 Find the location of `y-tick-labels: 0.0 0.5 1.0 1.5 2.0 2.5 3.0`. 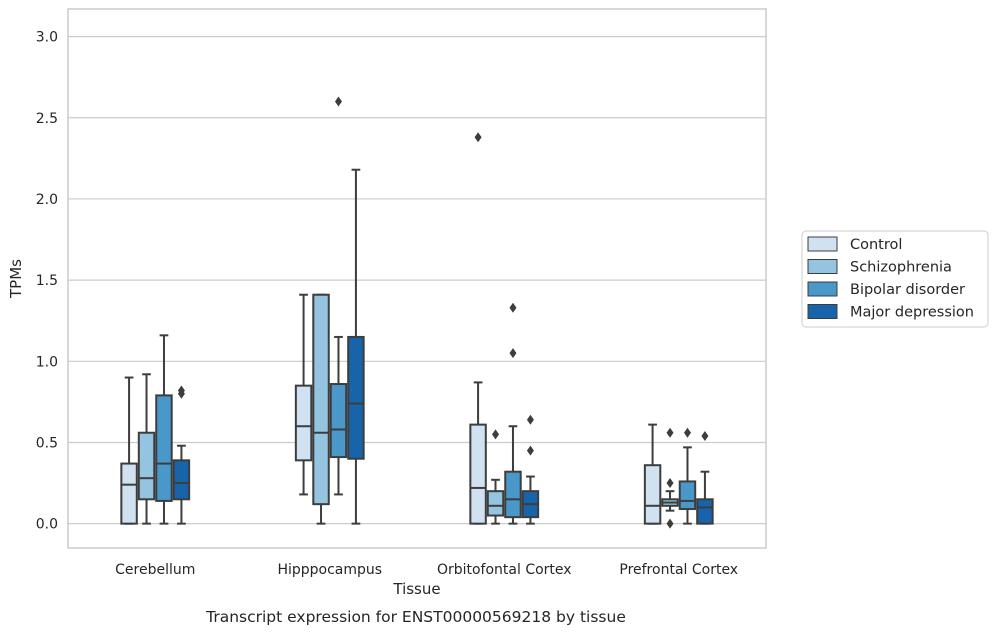

y-tick-labels: 0.0 0.5 1.0 1.5 2.0 2.5 3.0 is located at coordinates (47, 281).